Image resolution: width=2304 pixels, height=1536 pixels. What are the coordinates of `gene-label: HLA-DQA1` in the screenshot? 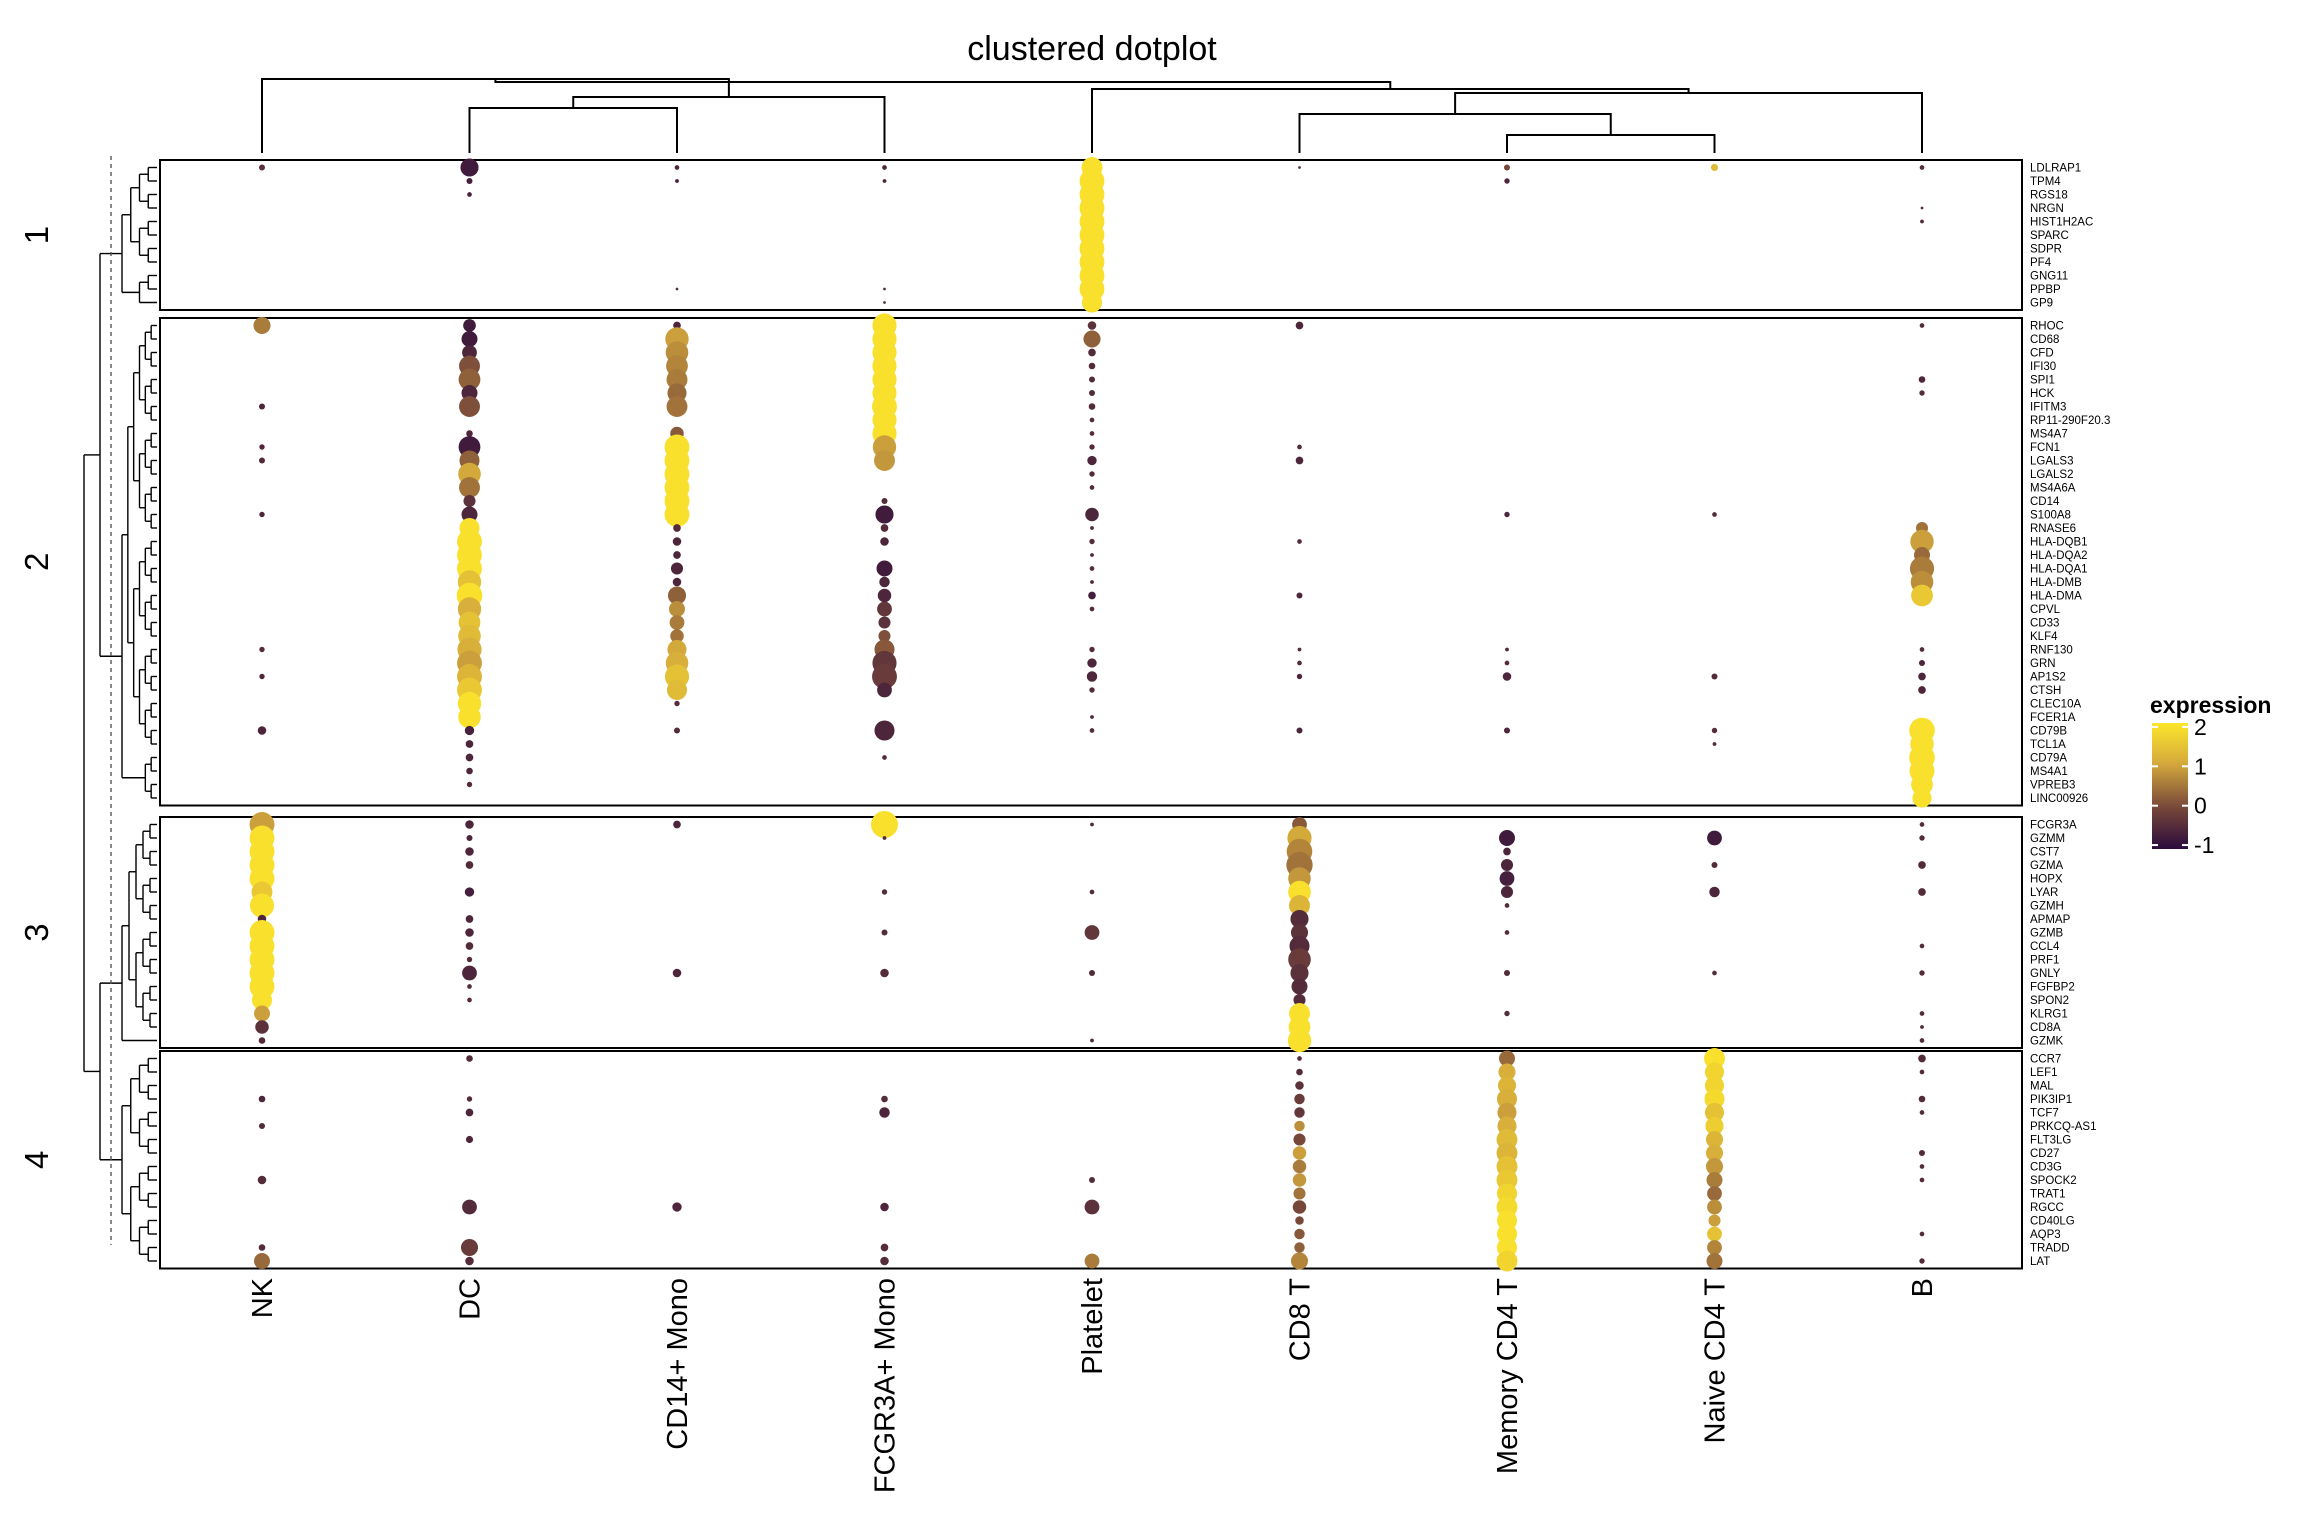 It's located at (2059, 570).